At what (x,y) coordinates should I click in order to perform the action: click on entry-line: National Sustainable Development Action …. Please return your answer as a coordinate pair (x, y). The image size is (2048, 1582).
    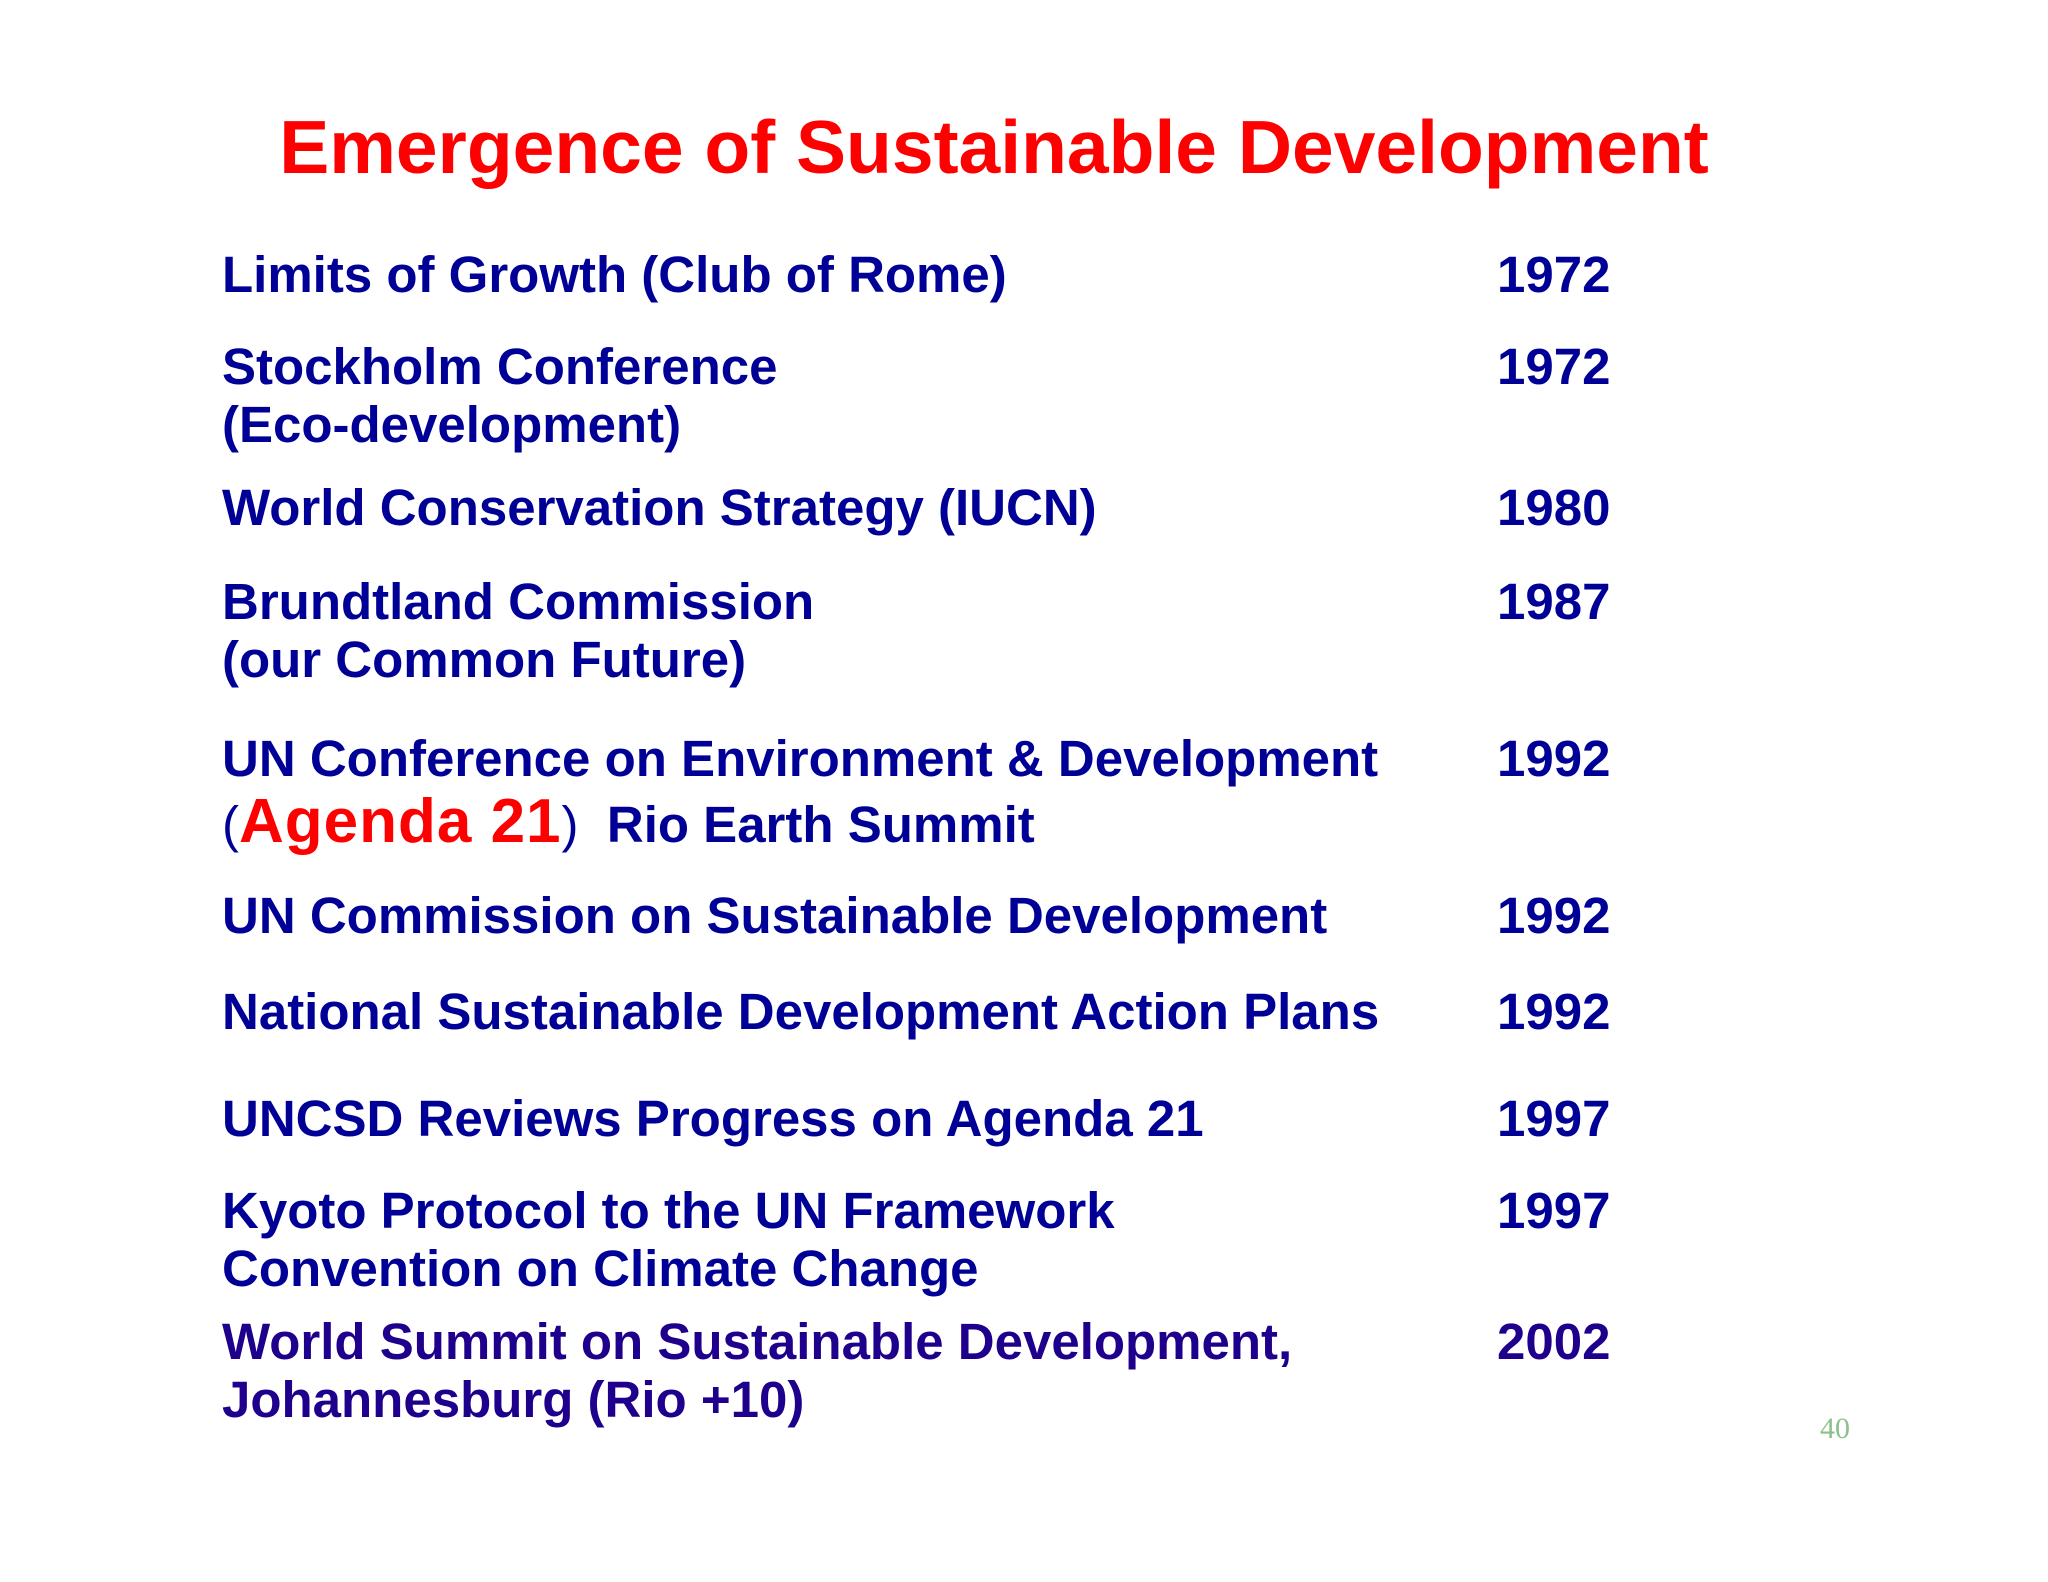
    Looking at the image, I should click on (801, 1011).